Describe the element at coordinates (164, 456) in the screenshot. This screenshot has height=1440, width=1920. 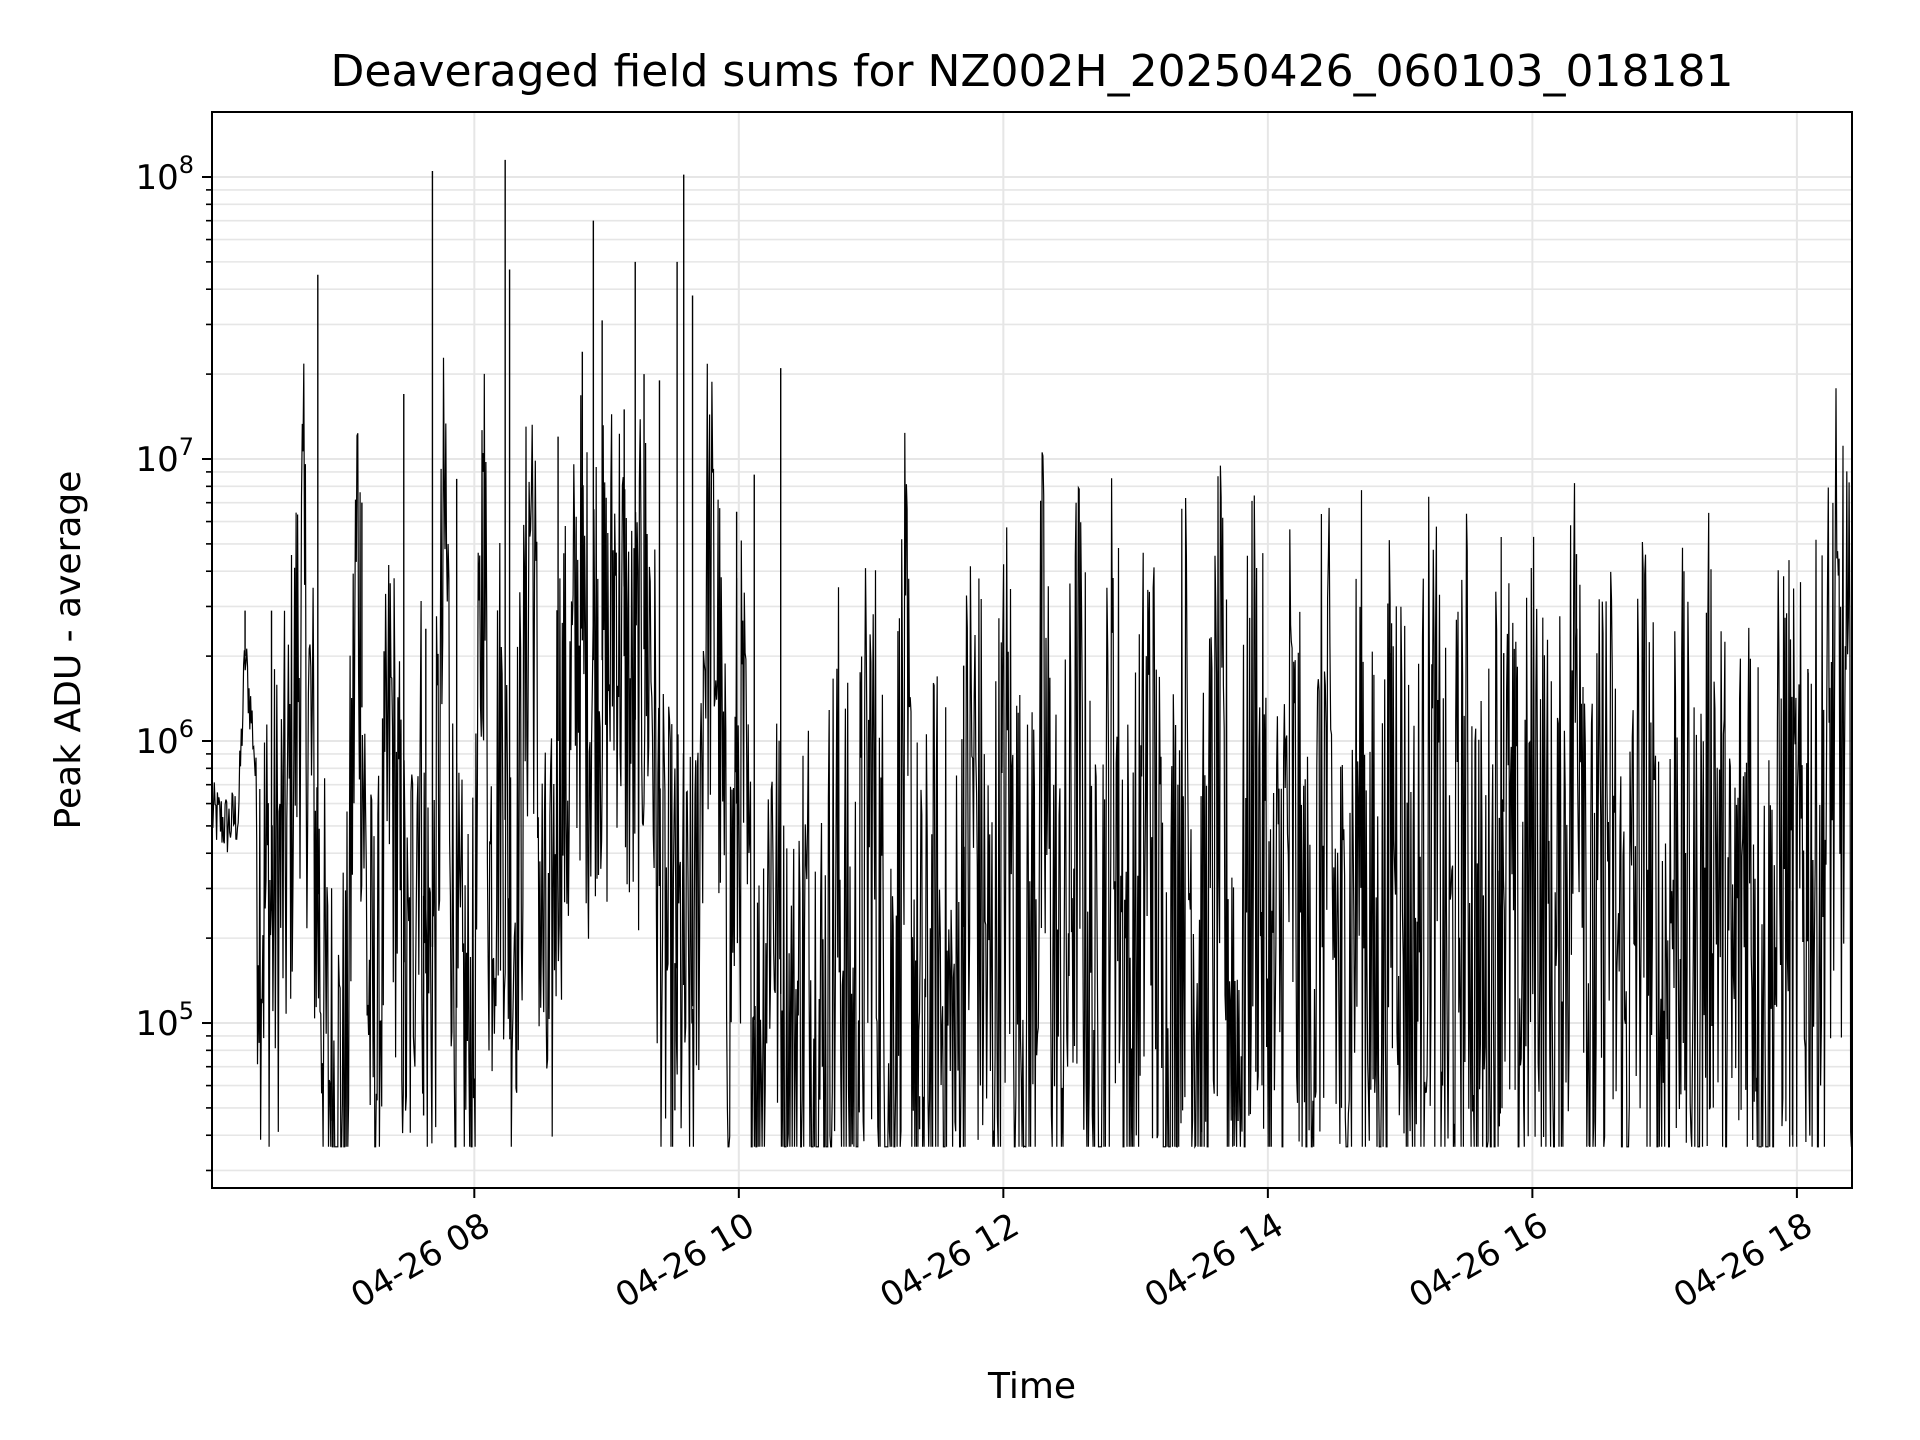
I see `y-tick-label: 10⁷` at that location.